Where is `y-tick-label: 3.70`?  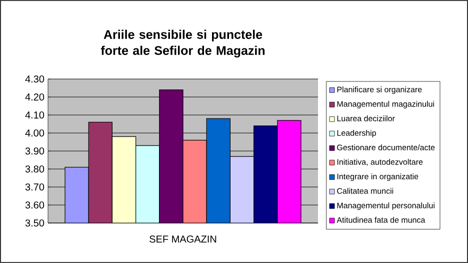
y-tick-label: 3.70 is located at coordinates (34, 187).